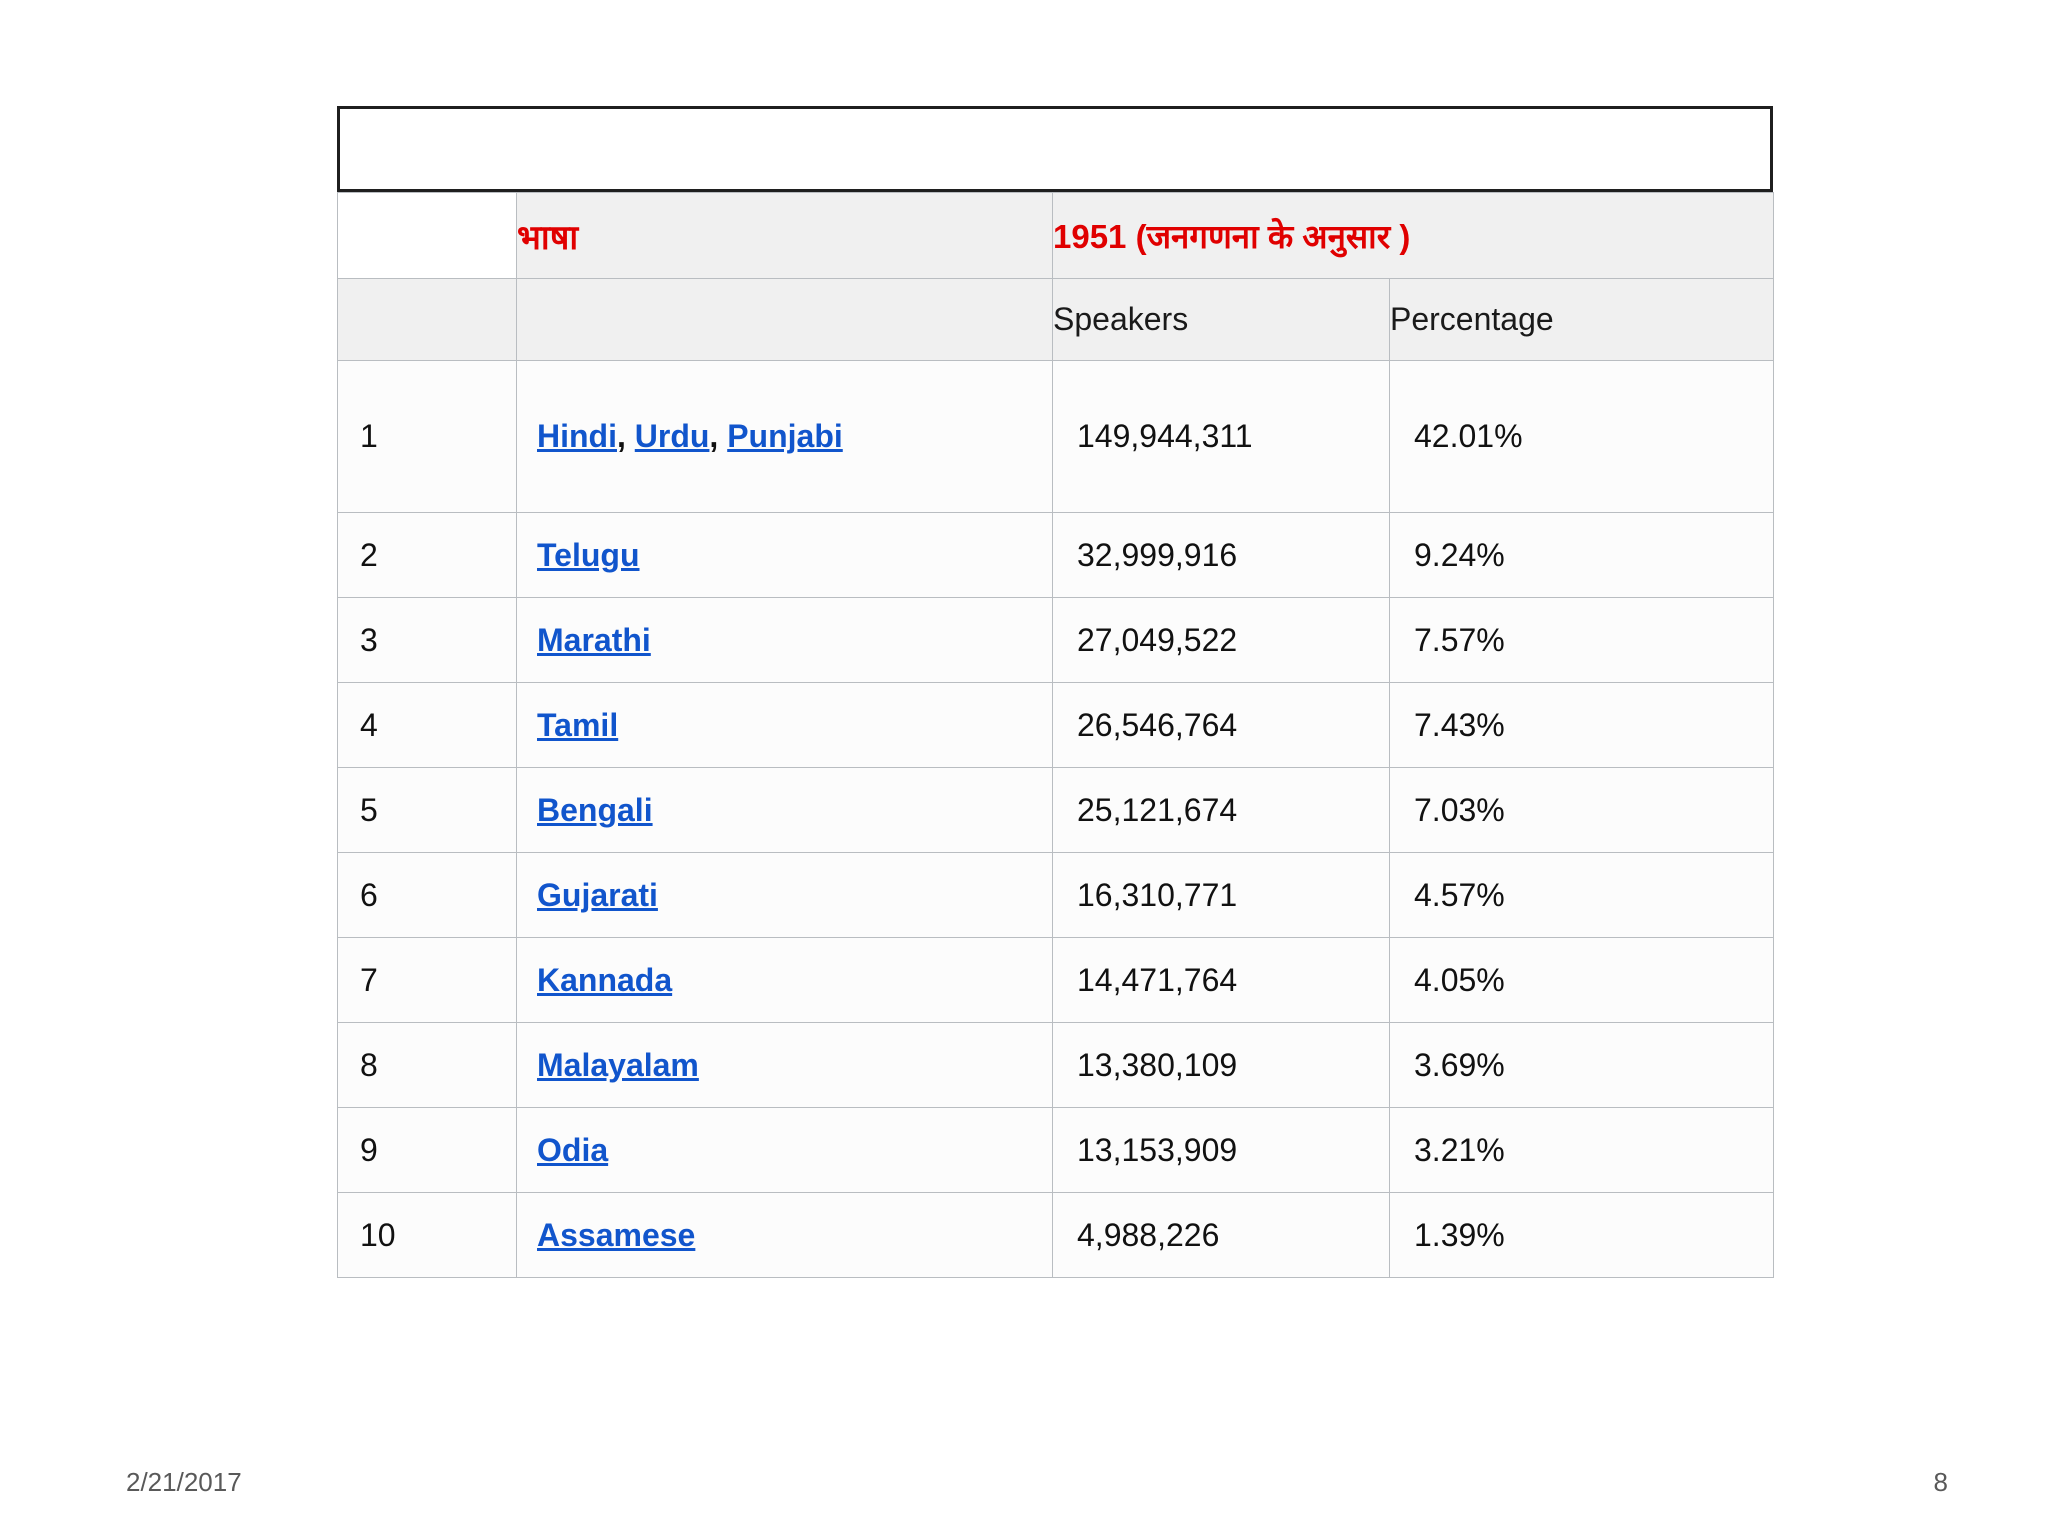 The height and width of the screenshot is (1536, 2048). Describe the element at coordinates (184, 1482) in the screenshot. I see `slide-date: 2/21/2017` at that location.